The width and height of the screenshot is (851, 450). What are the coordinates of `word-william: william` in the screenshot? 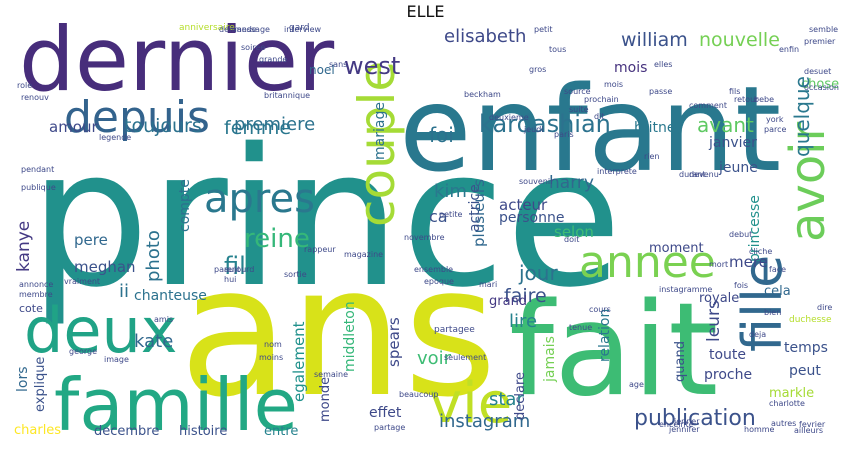 It's located at (654, 40).